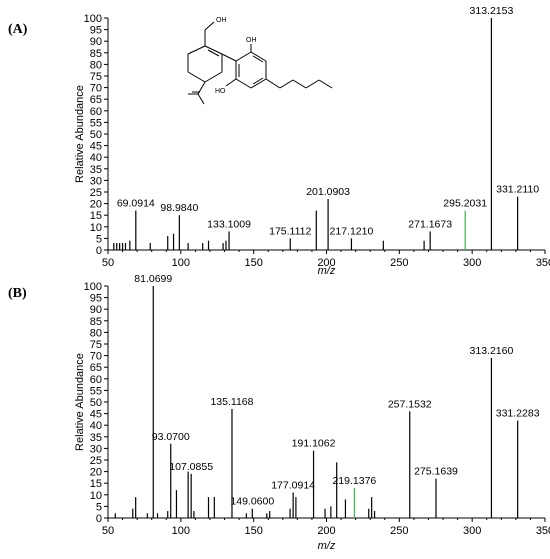 The image size is (550, 559). I want to click on peak-label: 271.1673, so click(430, 224).